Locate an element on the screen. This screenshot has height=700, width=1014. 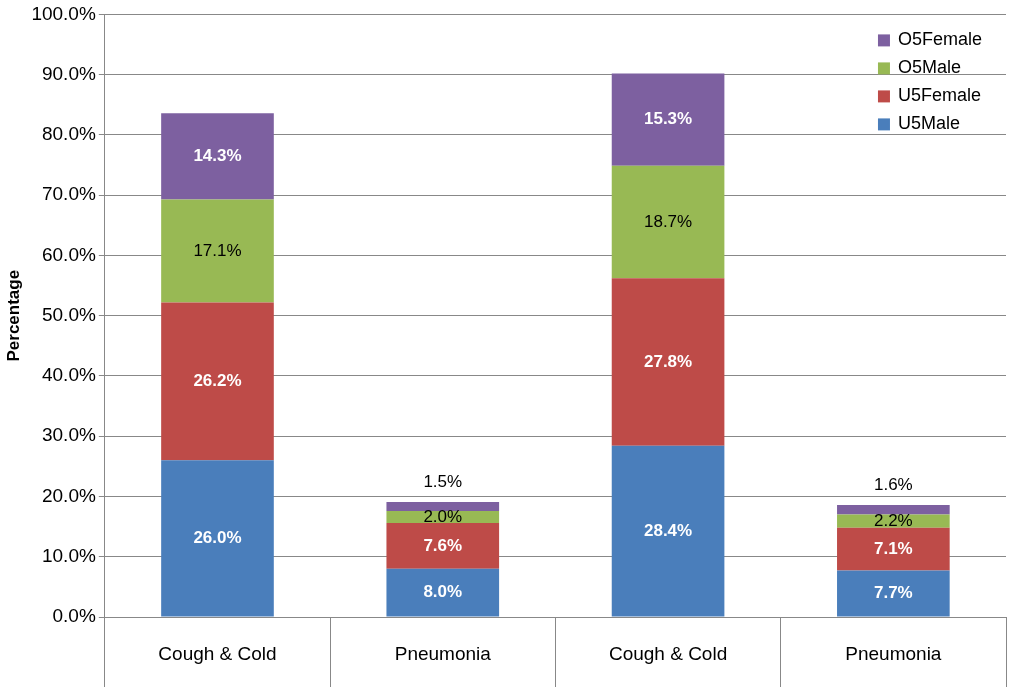
legend-label: U5Male is located at coordinates (928, 123).